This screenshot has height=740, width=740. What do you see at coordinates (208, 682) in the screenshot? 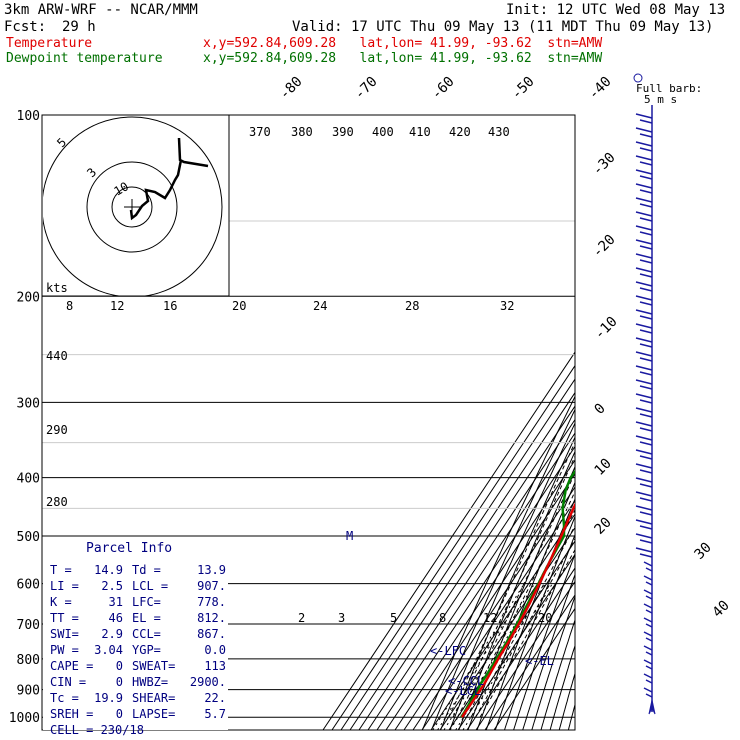
I see `parcel-field-value: 2900.` at bounding box center [208, 682].